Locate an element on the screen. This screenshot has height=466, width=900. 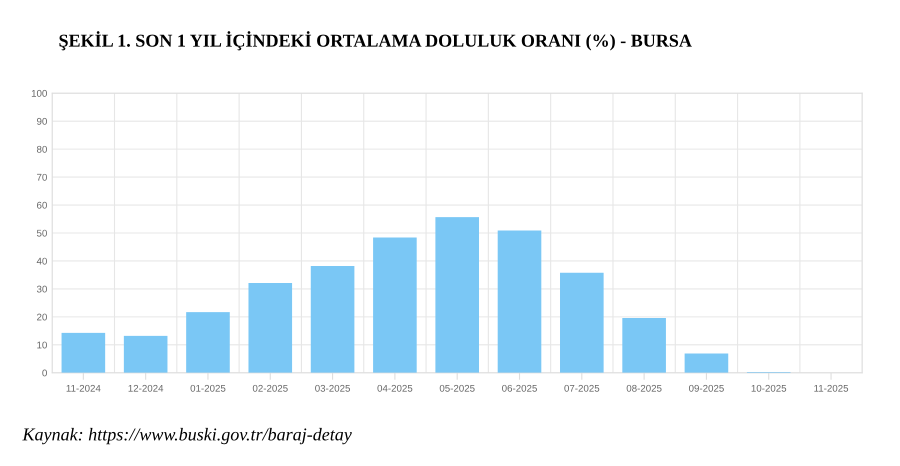
y-tick-label: 80 is located at coordinates (41, 149).